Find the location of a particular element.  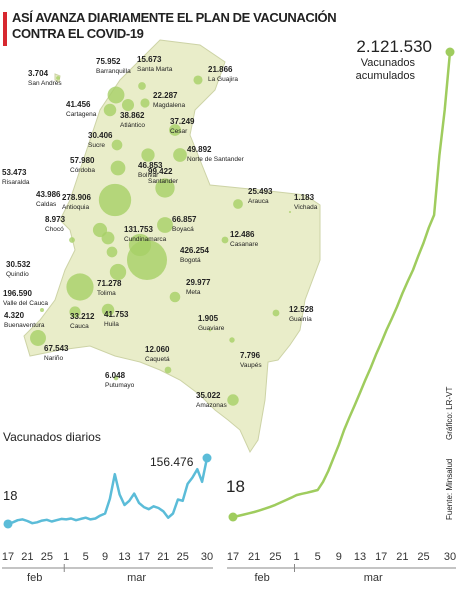

bubble-name: Sucre is located at coordinates (96, 145).